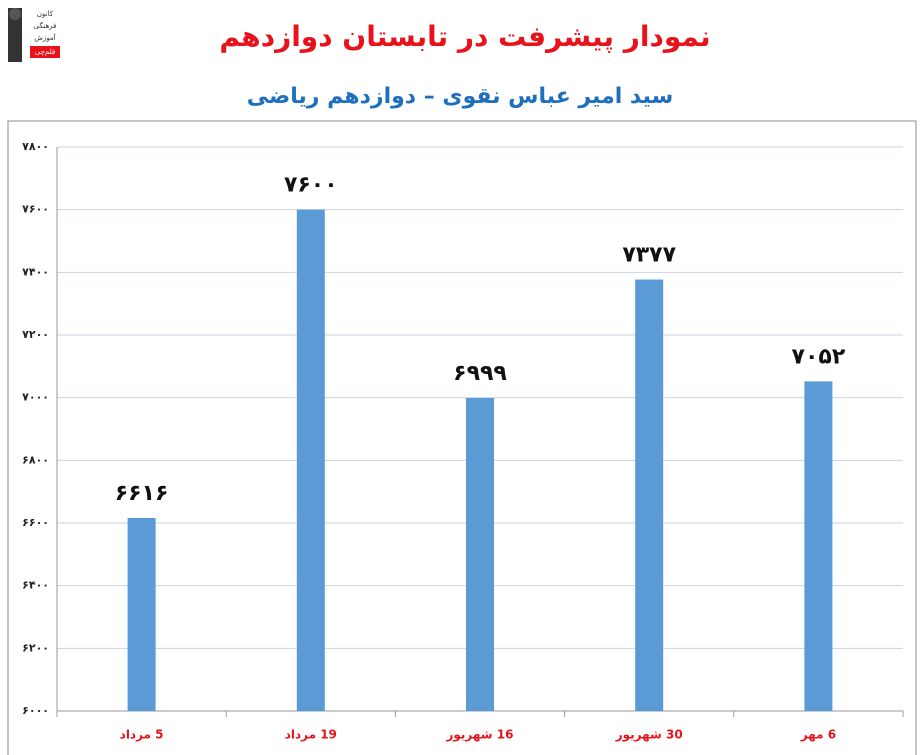 This screenshot has width=921, height=755. I want to click on chart-subtitle: سید امیر عباس نقوی – دوازدهم ریاضی, so click(460, 96).